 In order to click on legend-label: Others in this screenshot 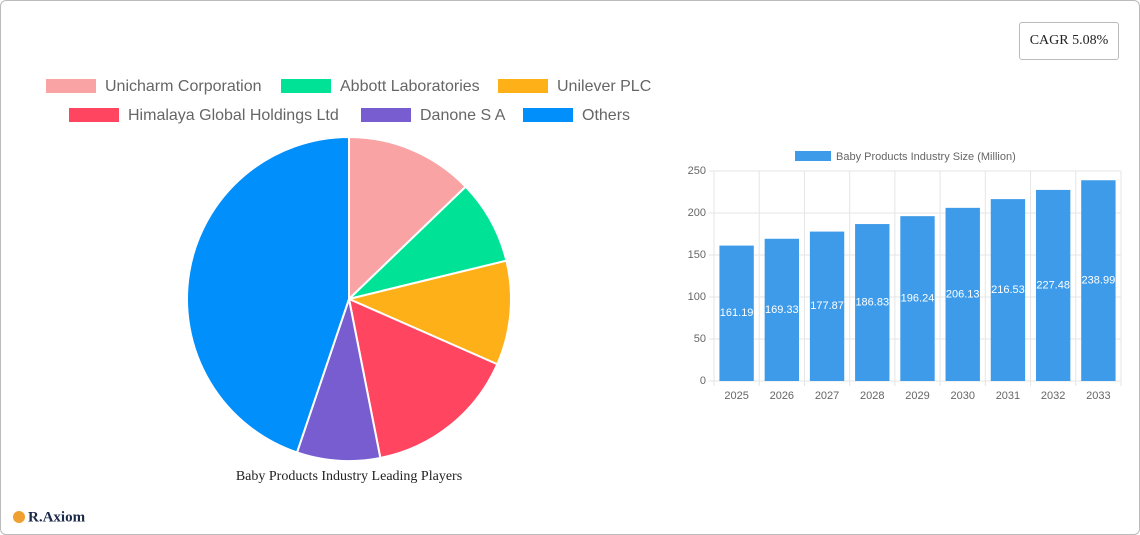, I will do `click(606, 115)`.